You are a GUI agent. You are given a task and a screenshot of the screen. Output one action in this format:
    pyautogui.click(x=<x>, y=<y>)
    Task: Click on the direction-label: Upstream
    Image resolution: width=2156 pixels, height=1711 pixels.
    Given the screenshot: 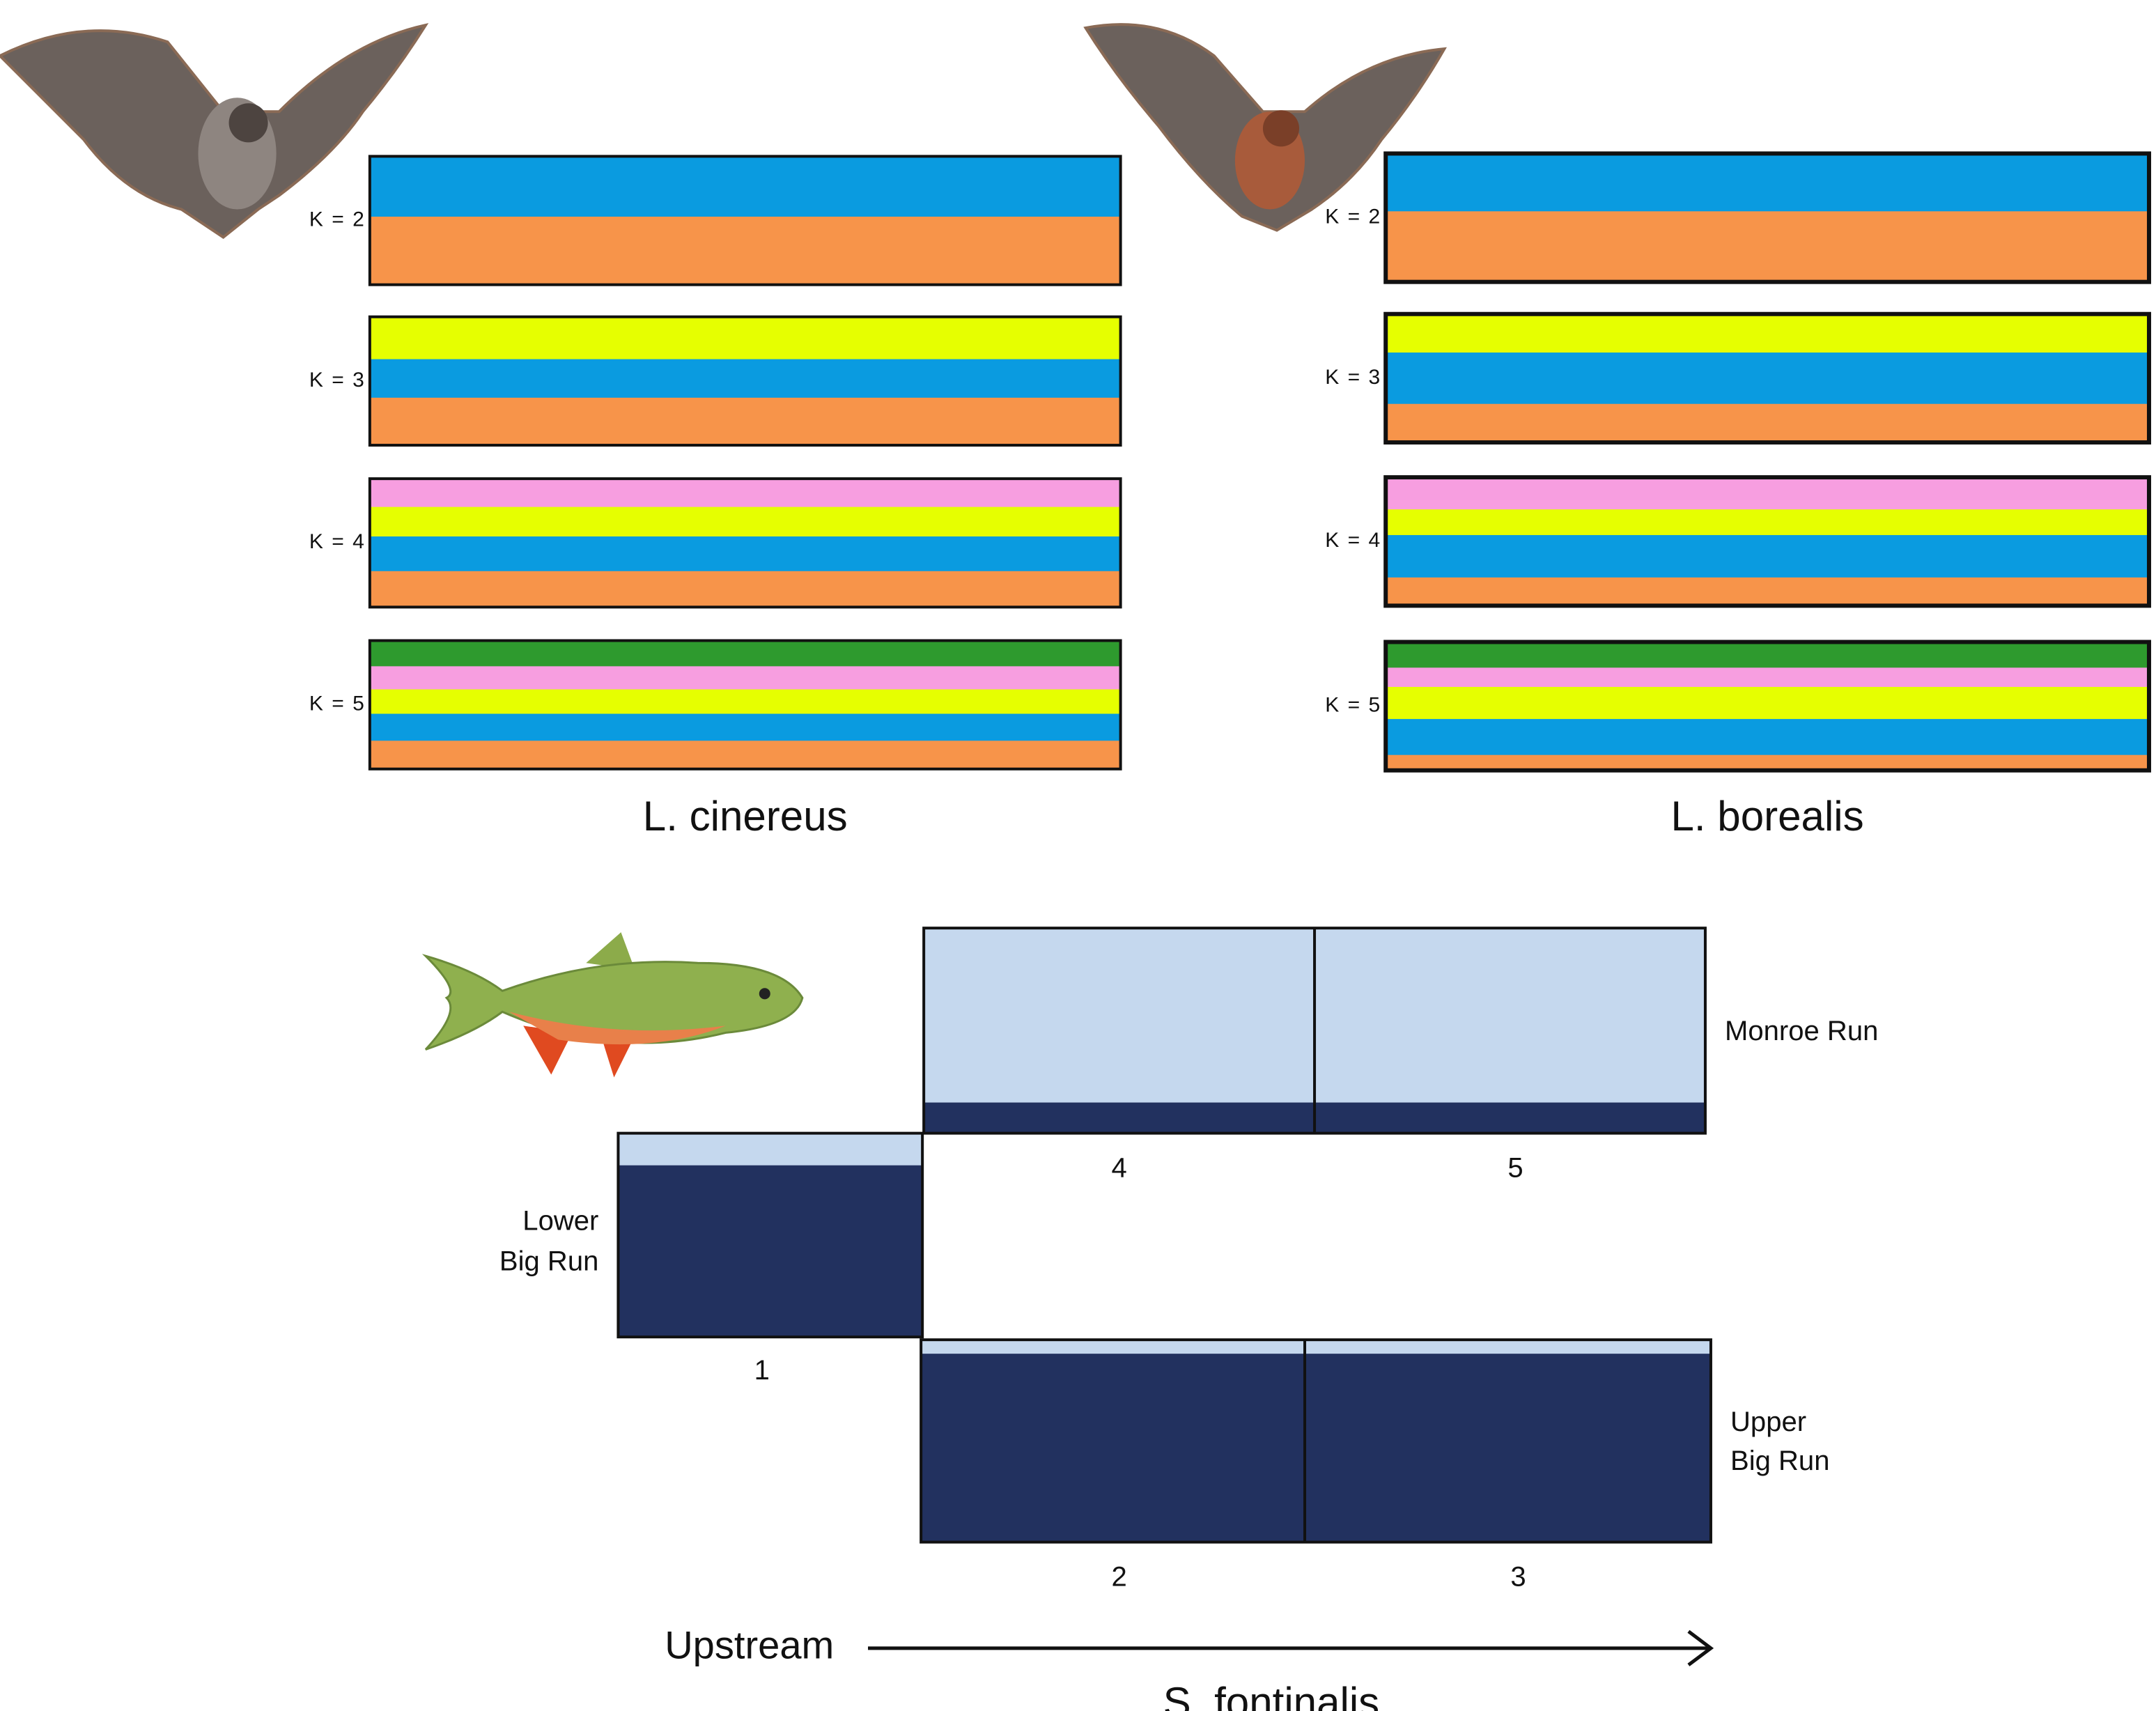 What is the action you would take?
    pyautogui.click(x=749, y=1645)
    